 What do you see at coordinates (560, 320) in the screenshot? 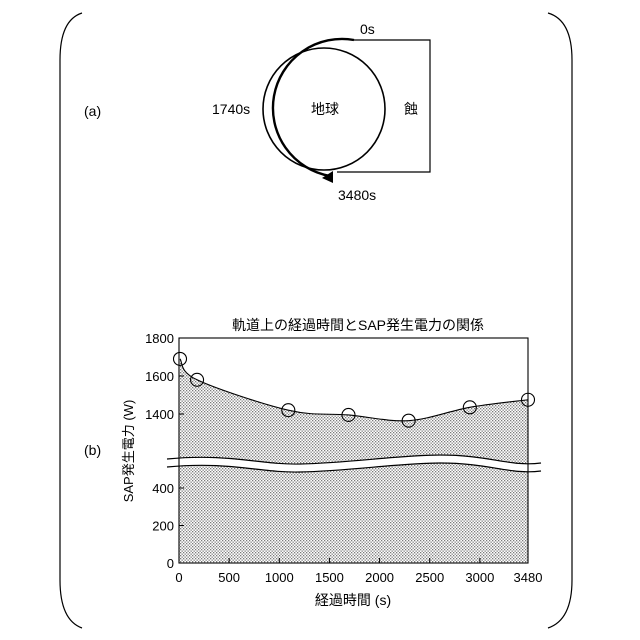
I see `right-bracket` at bounding box center [560, 320].